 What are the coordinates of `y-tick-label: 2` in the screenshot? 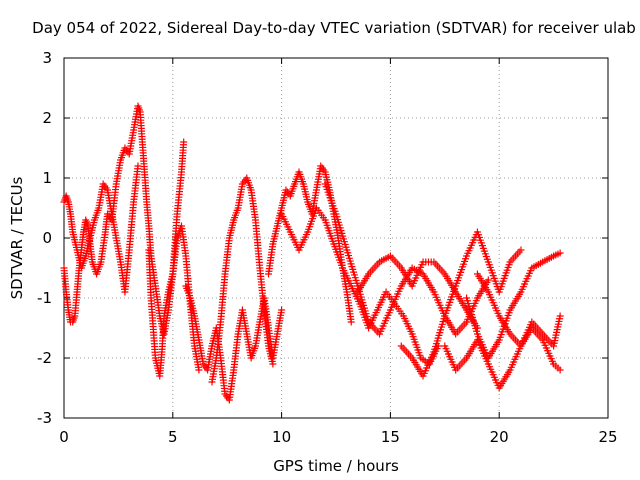 It's located at (47, 118).